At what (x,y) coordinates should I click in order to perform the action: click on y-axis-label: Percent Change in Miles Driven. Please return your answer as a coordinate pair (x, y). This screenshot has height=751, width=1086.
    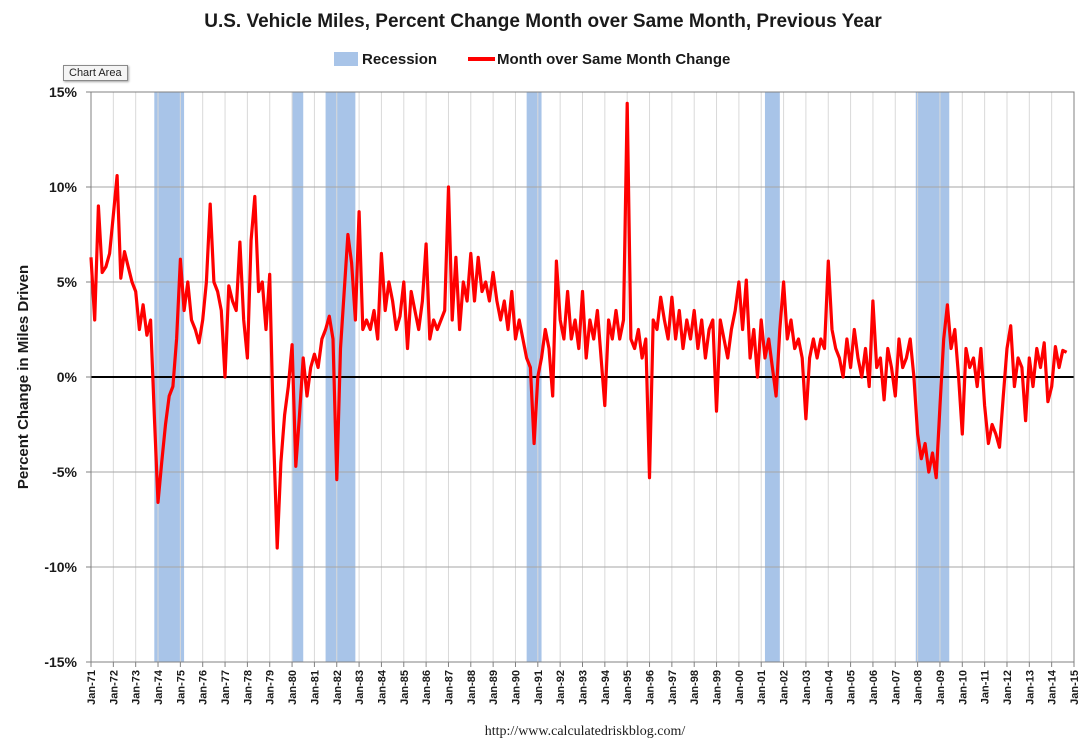
    Looking at the image, I should click on (23, 377).